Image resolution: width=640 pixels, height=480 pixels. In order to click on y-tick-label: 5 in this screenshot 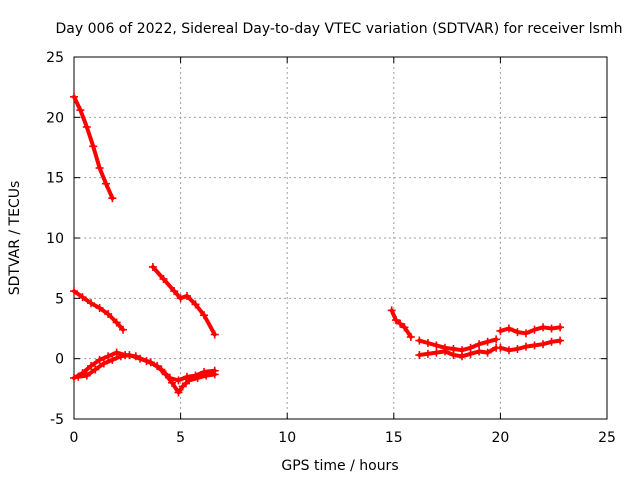, I will do `click(59, 299)`.